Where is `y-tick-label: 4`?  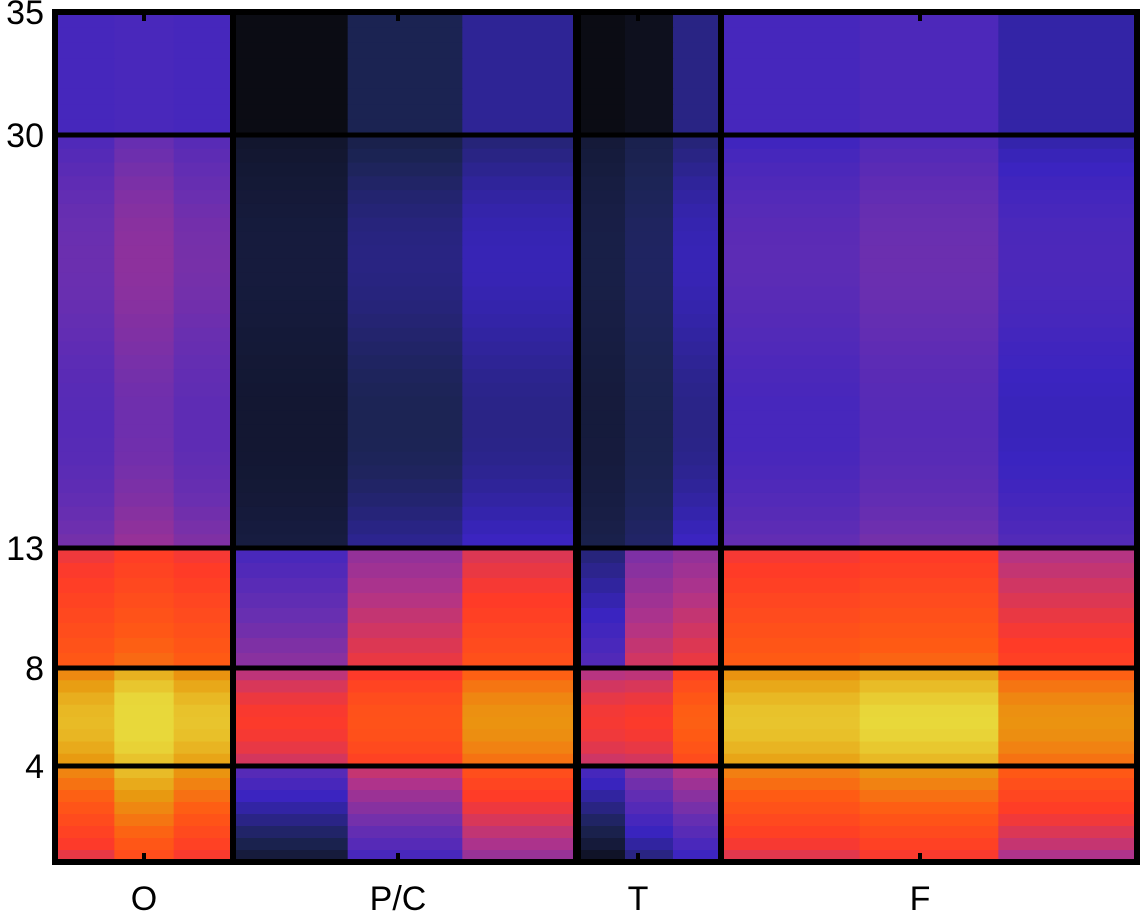
y-tick-label: 4 is located at coordinates (34, 767).